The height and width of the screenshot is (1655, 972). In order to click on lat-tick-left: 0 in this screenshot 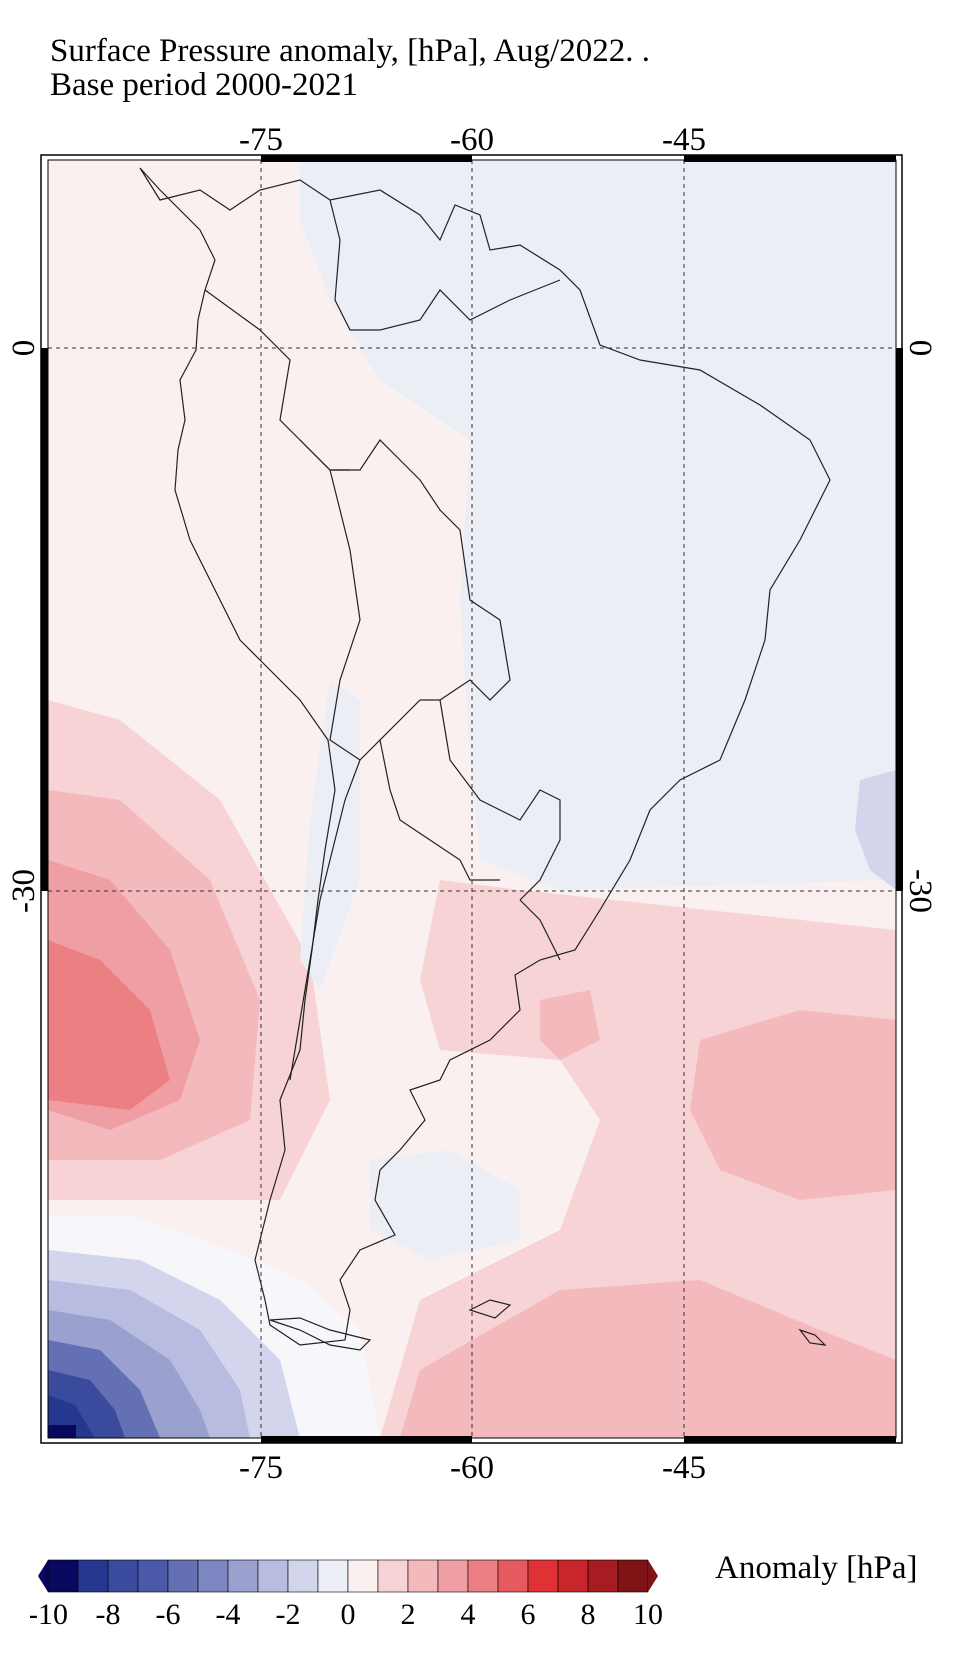, I will do `click(24, 348)`.